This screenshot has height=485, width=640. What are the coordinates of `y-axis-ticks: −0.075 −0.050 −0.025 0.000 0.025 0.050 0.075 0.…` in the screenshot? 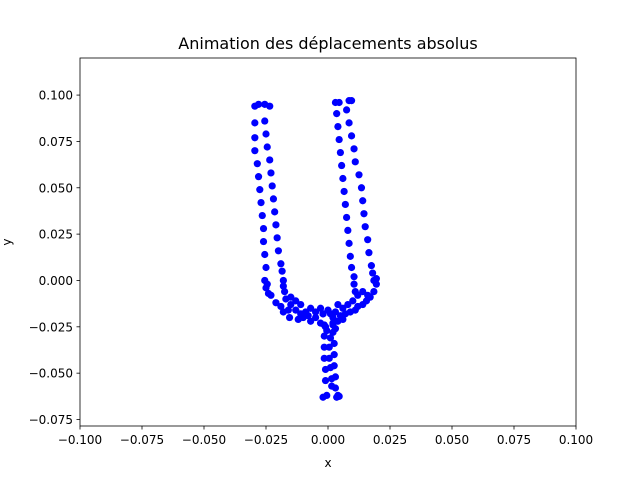 It's located at (54, 258).